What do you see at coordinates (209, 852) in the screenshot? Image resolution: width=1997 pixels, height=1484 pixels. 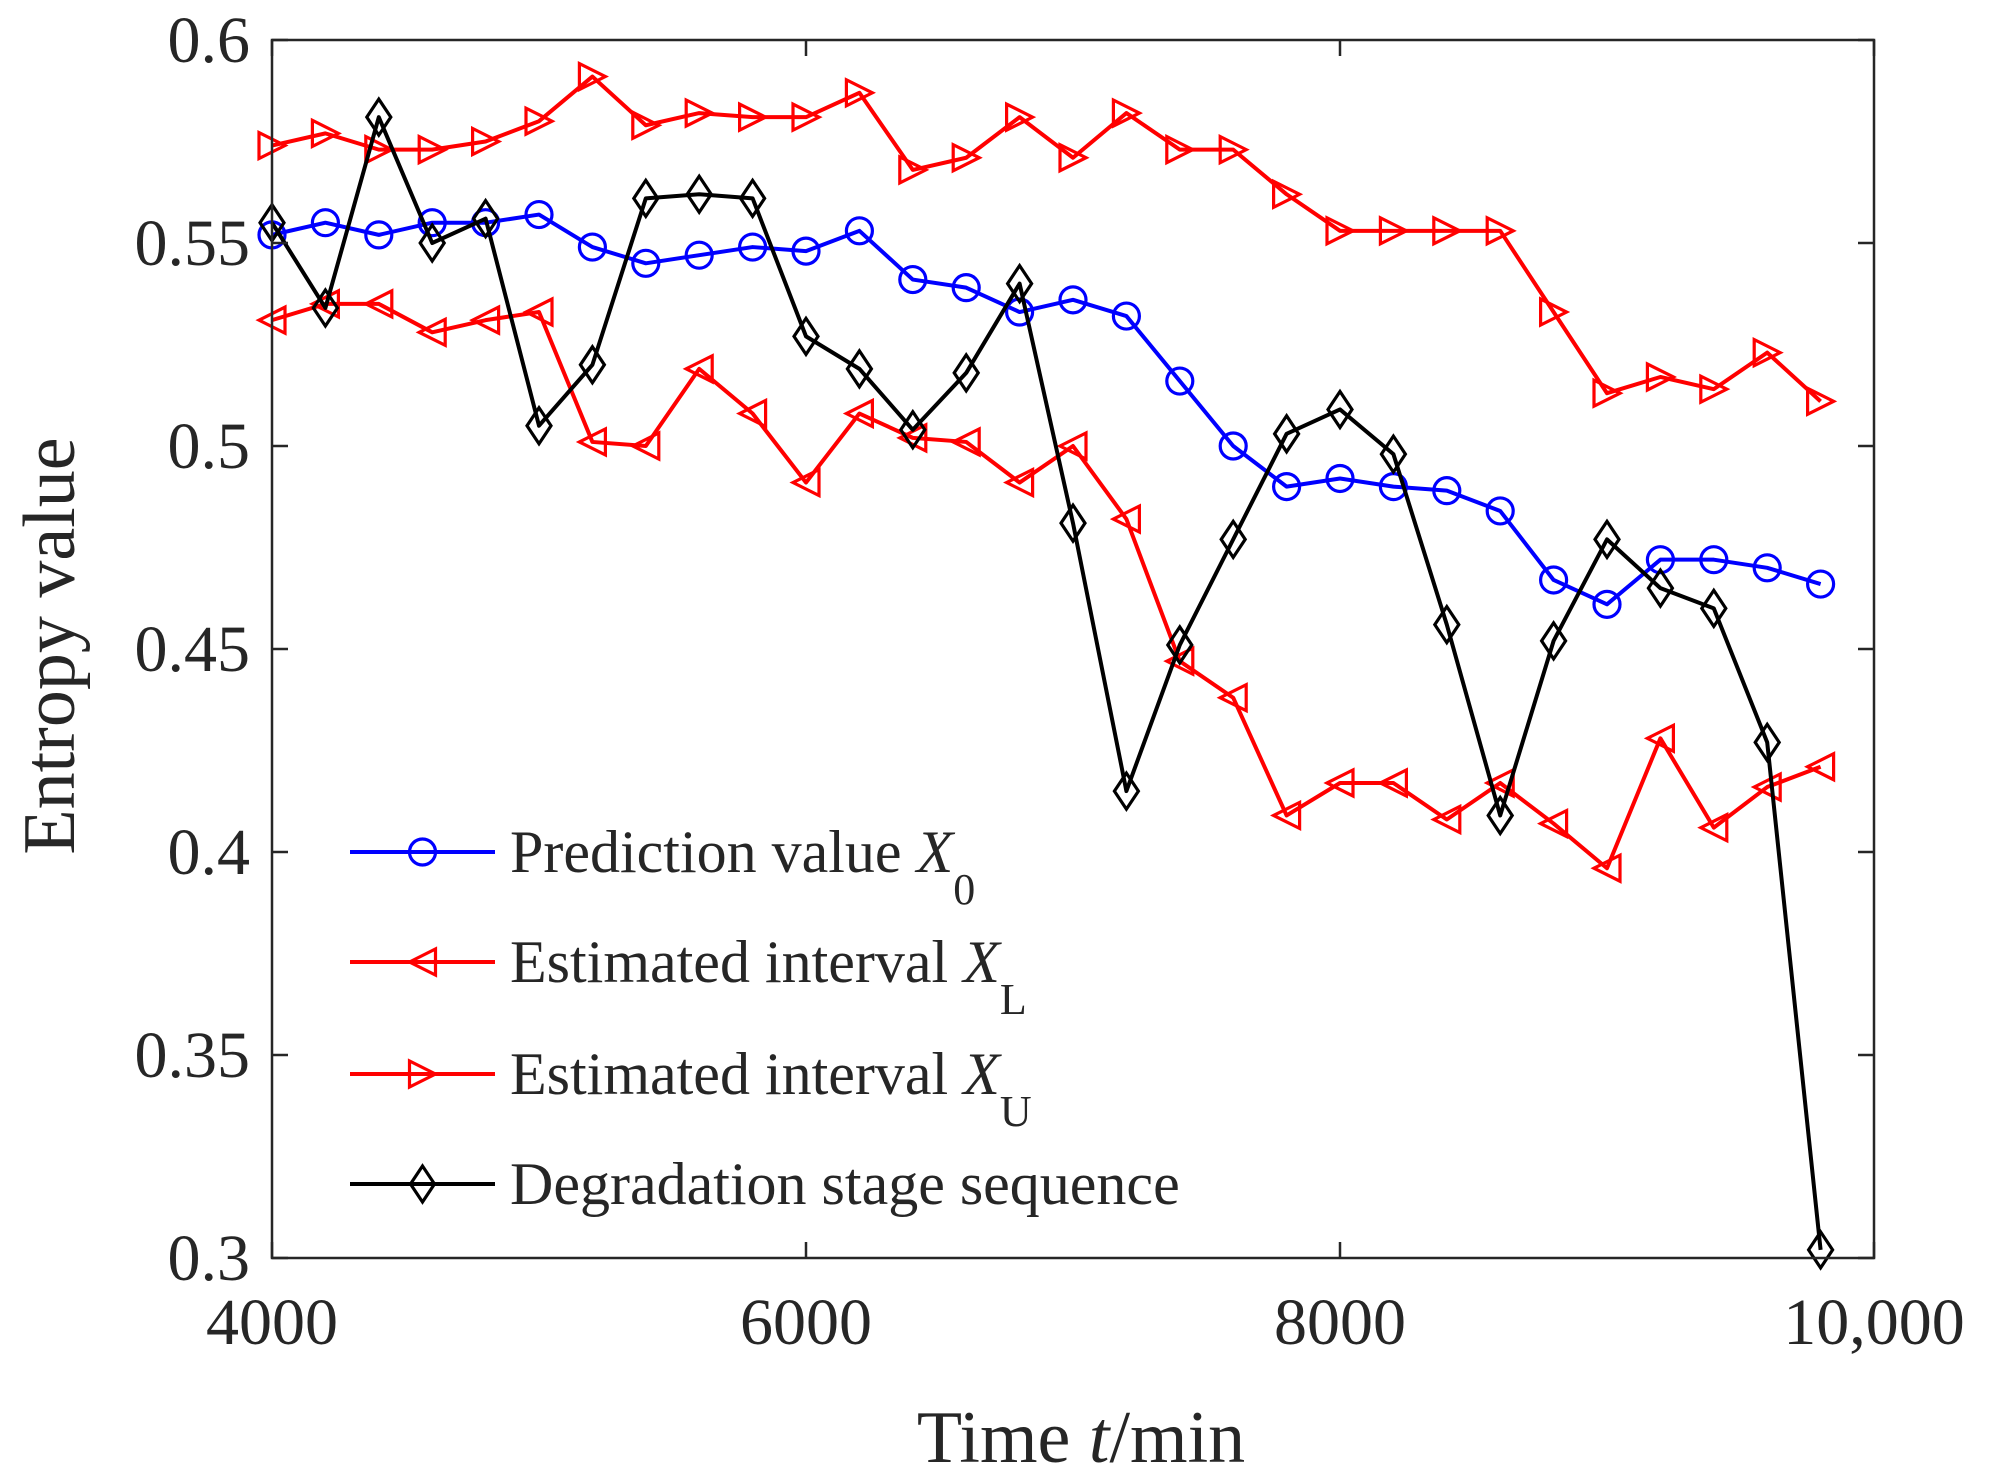 I see `y-tick-label: 0.4` at bounding box center [209, 852].